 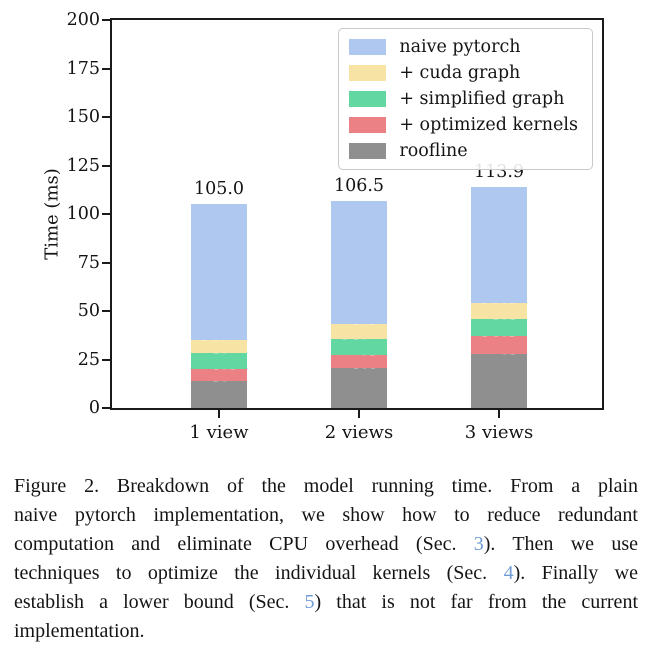 What do you see at coordinates (94, 408) in the screenshot?
I see `y-tick-label: 0` at bounding box center [94, 408].